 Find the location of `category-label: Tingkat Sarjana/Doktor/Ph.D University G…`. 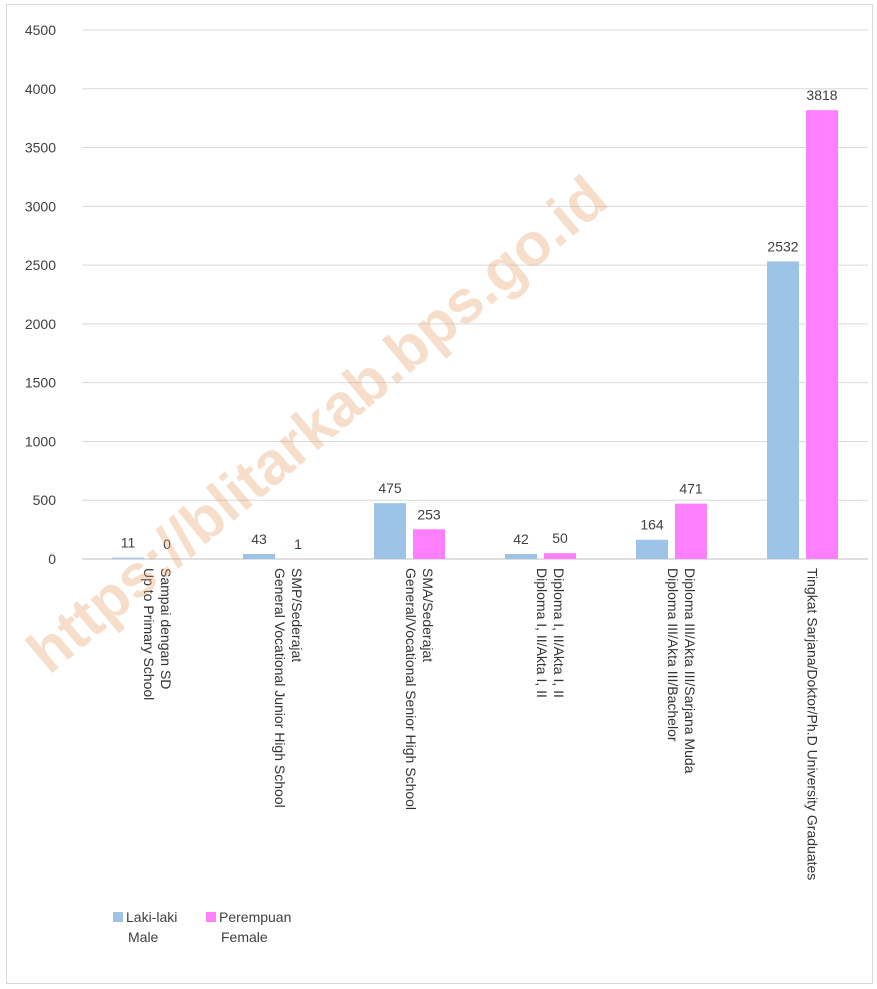

category-label: Tingkat Sarjana/Doktor/Ph.D University G… is located at coordinates (813, 724).